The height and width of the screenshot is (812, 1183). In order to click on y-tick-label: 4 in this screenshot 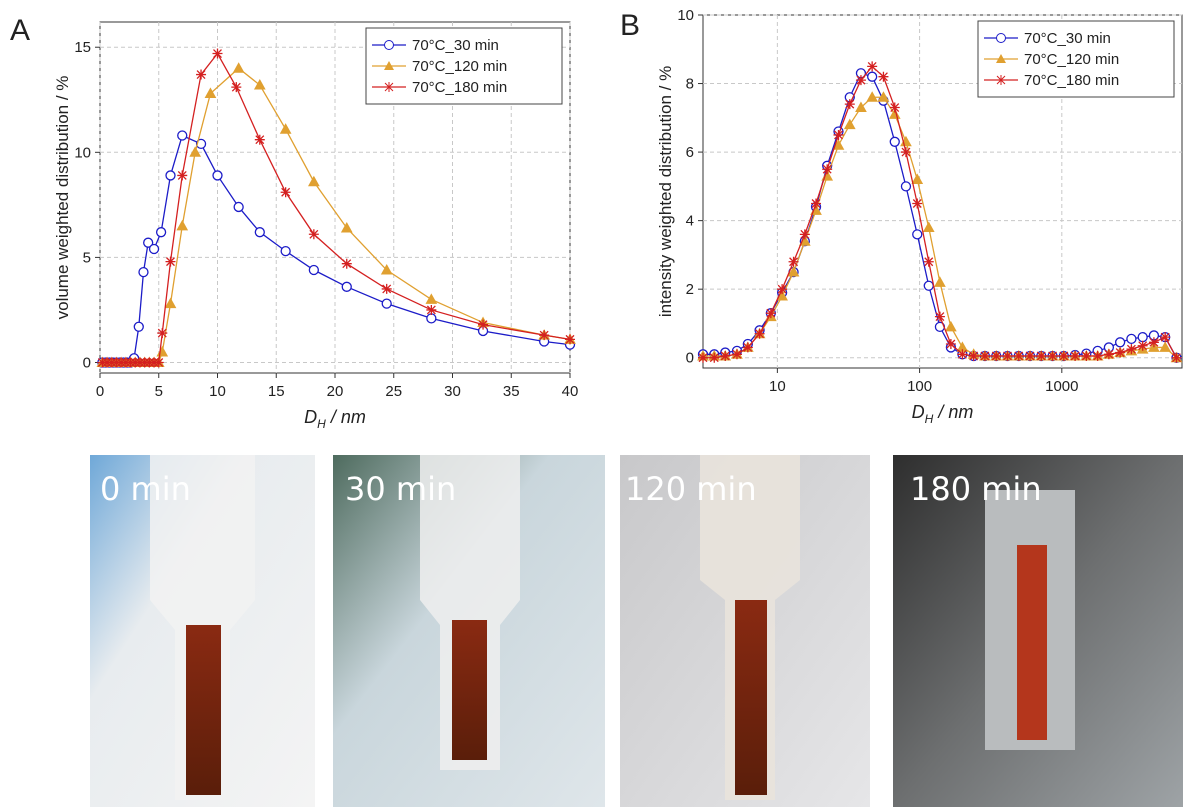, I will do `click(690, 221)`.